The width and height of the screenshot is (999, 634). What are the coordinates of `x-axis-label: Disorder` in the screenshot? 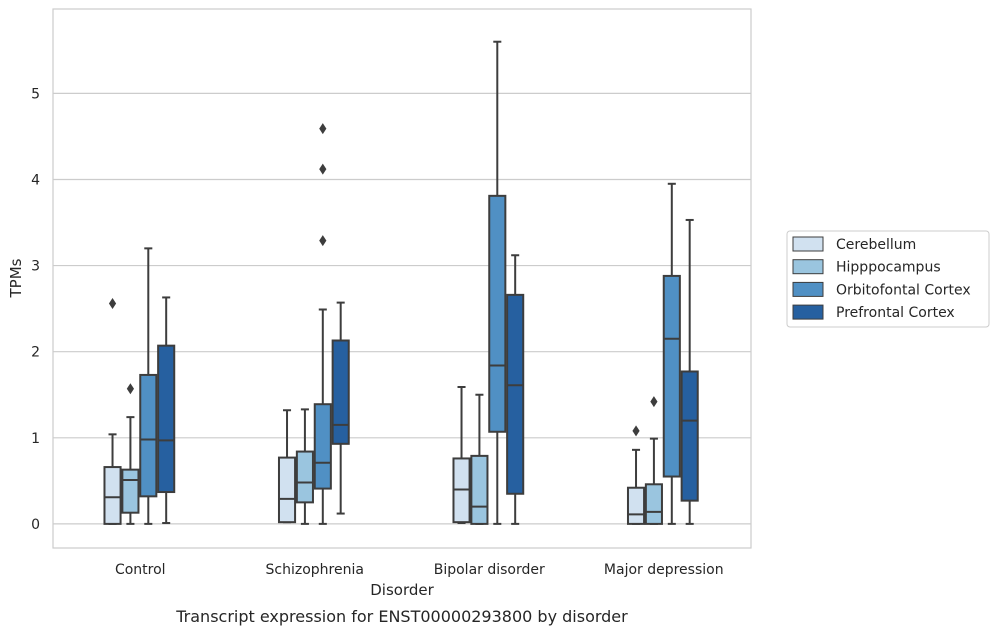 It's located at (402, 590).